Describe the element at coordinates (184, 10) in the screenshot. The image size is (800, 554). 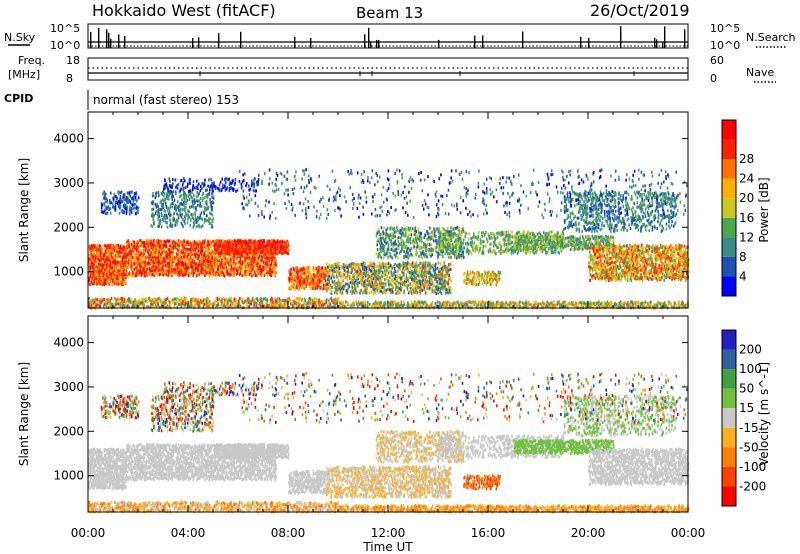
I see `radar-name: Hokkaido West (fitACF)` at that location.